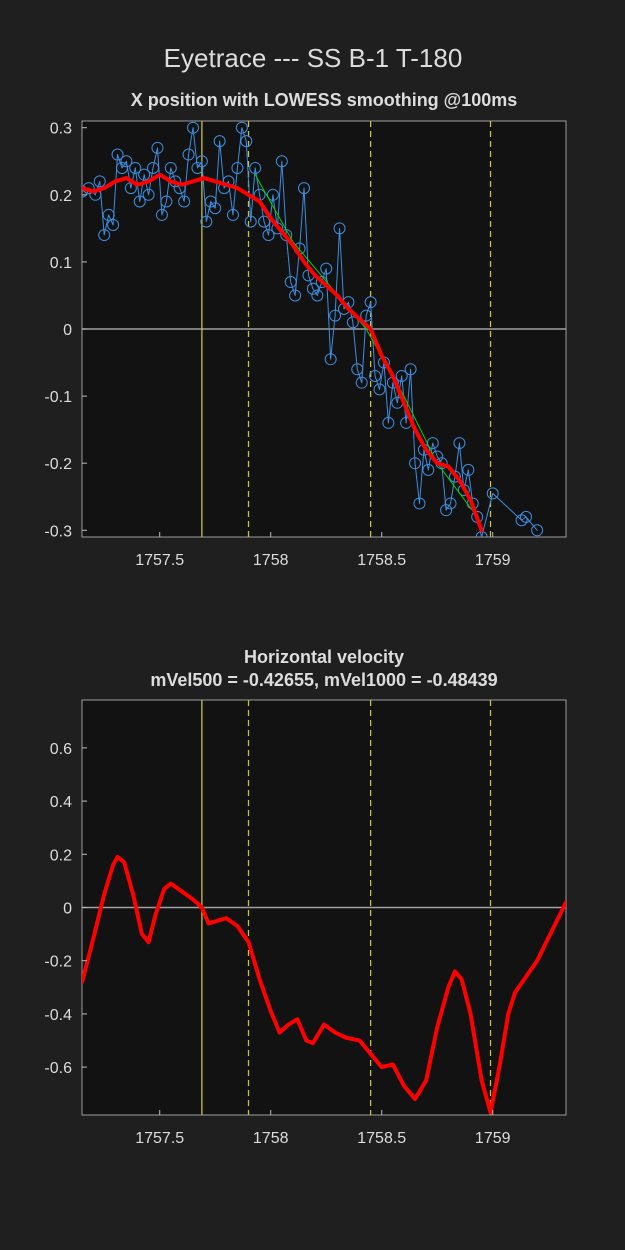 The image size is (625, 1250). I want to click on chart-title: Horizontal velocity, so click(324, 657).